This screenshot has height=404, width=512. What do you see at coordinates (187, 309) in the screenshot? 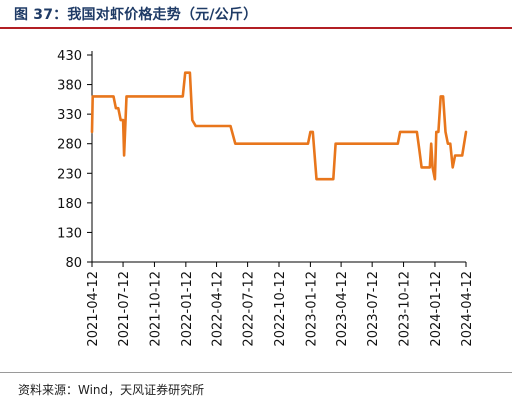
I see `x-tick-label: 2022-01-12` at bounding box center [187, 309].